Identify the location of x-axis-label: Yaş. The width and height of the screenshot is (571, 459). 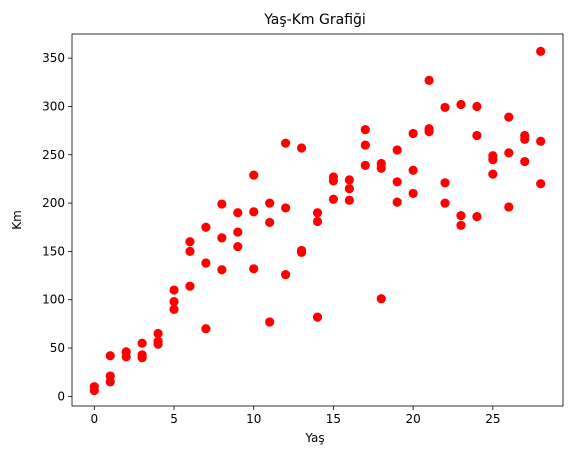
(314, 438).